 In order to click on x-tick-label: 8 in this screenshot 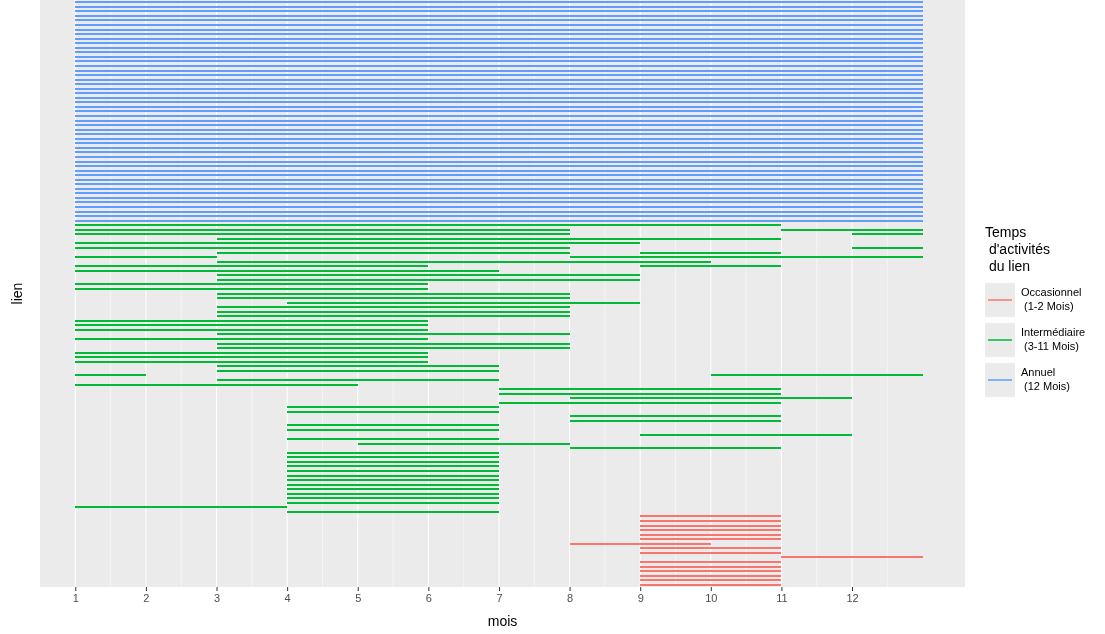, I will do `click(570, 597)`.